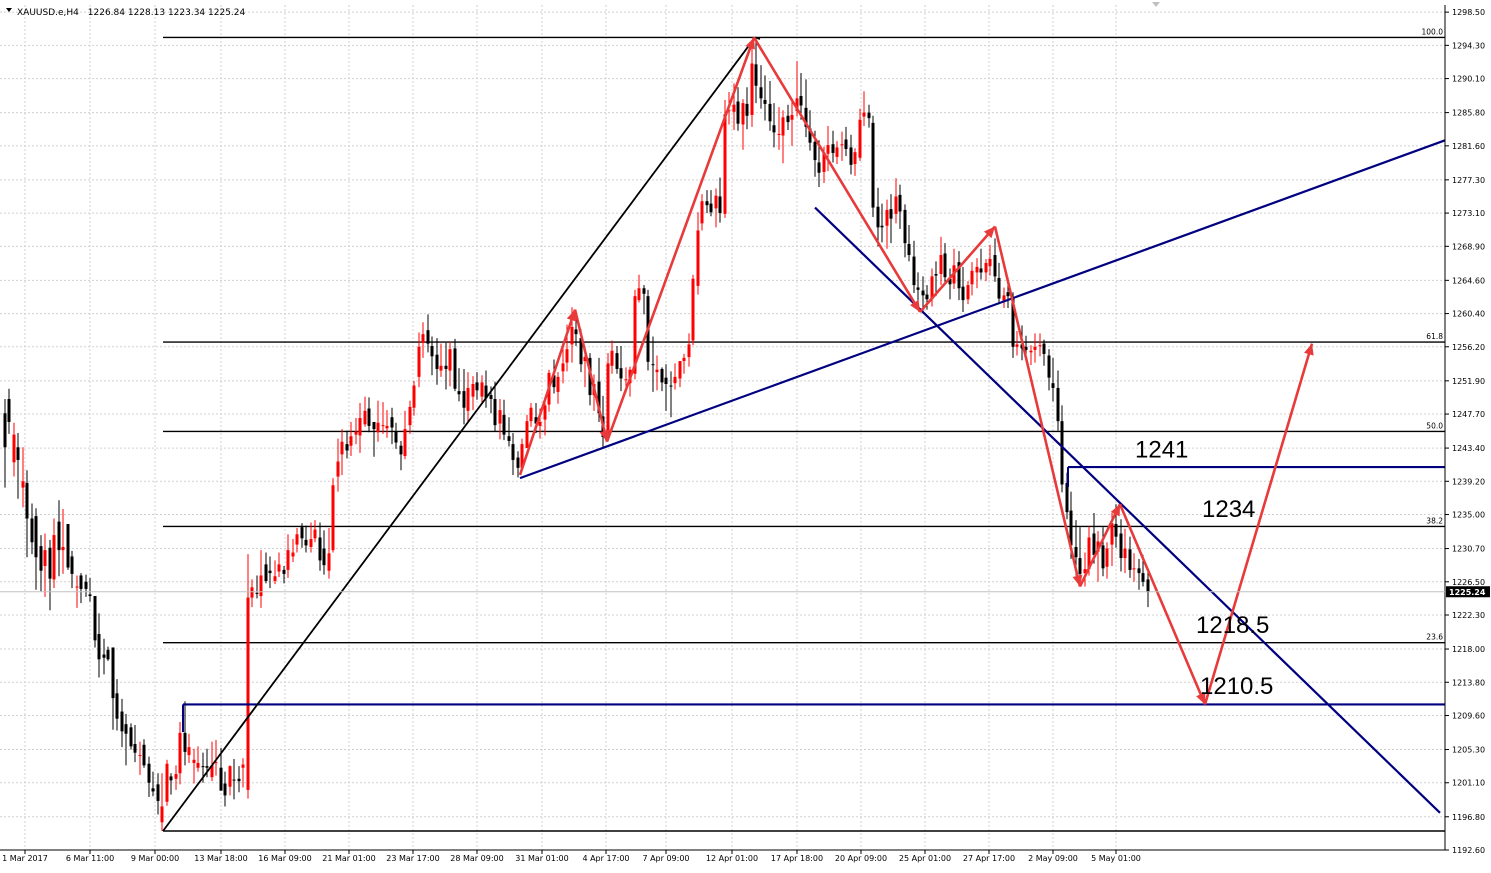  I want to click on y-tick-label: 1243.40, so click(1468, 448).